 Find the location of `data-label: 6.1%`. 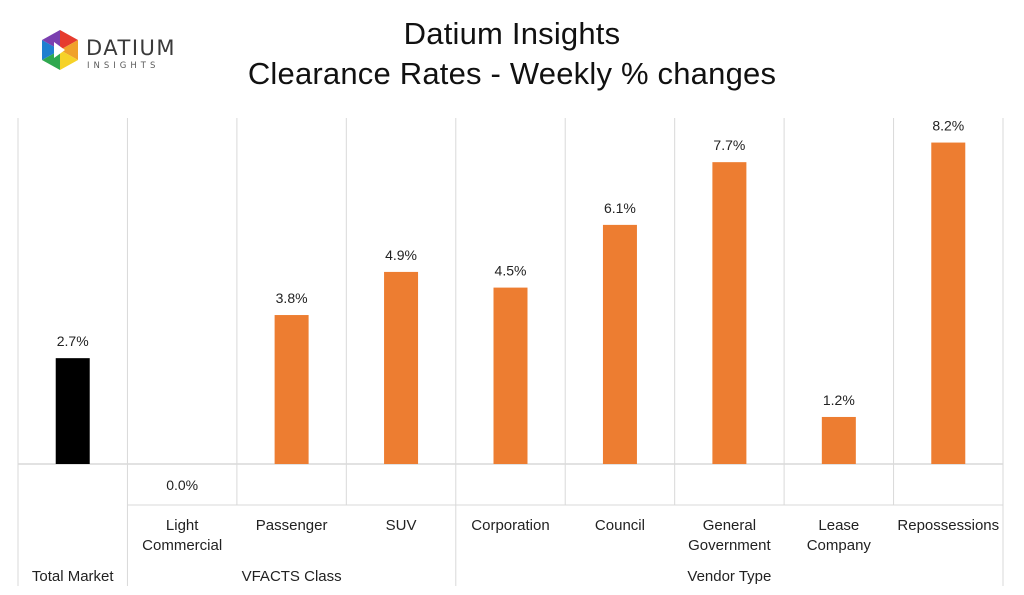

data-label: 6.1% is located at coordinates (620, 208).